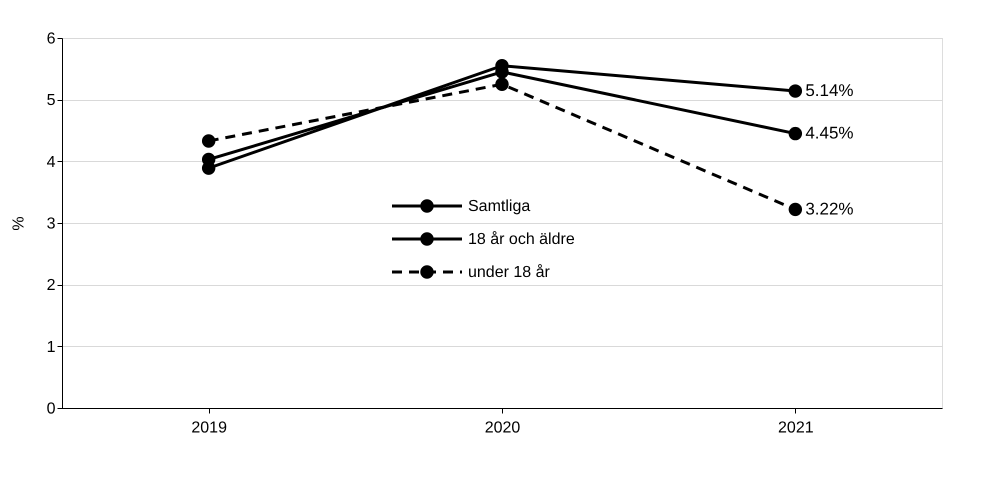 This screenshot has height=477, width=988. What do you see at coordinates (51, 409) in the screenshot?
I see `y-tick-label: 0` at bounding box center [51, 409].